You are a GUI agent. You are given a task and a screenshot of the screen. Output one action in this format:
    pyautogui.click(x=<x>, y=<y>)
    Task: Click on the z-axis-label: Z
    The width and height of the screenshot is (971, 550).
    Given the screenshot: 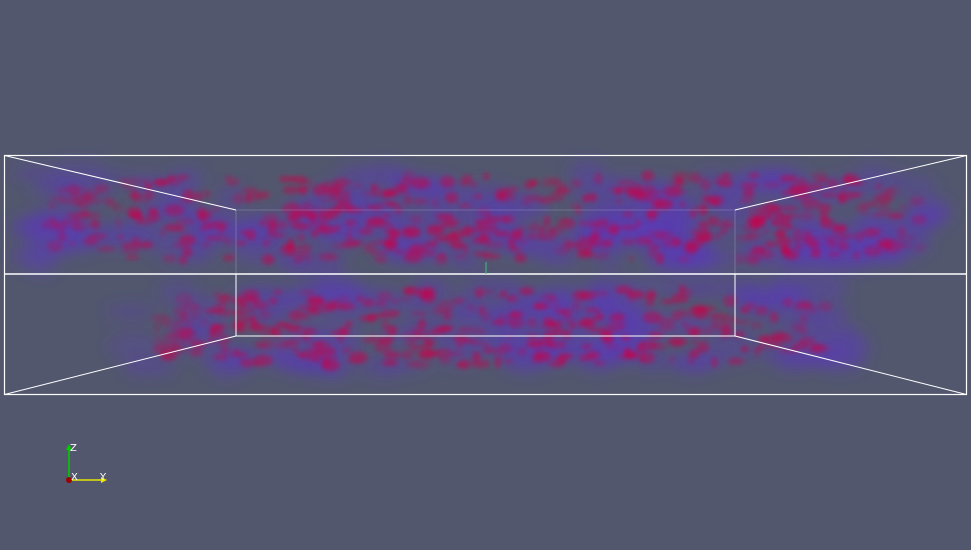 What is the action you would take?
    pyautogui.click(x=73, y=448)
    